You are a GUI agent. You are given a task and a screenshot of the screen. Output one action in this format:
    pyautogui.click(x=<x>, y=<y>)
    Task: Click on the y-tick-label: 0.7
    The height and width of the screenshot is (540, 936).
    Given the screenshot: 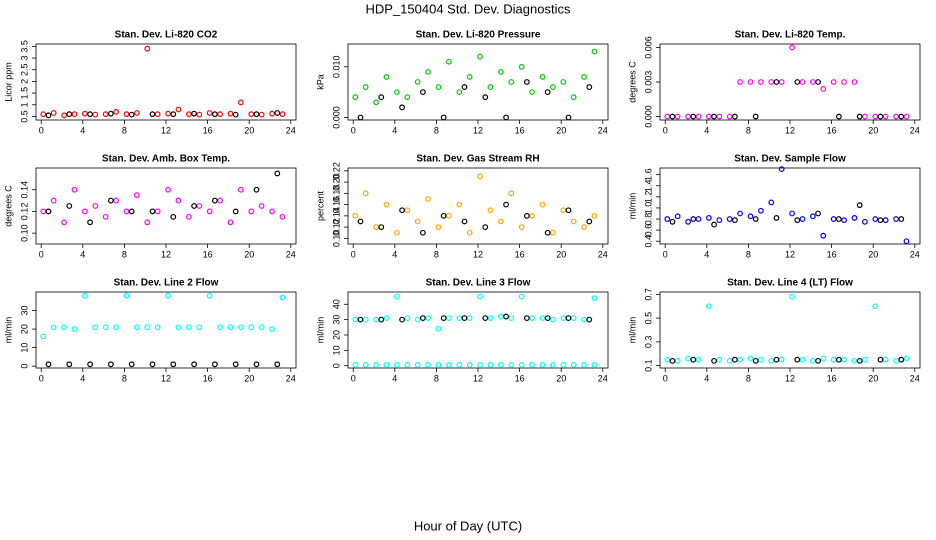 What is the action you would take?
    pyautogui.click(x=648, y=294)
    